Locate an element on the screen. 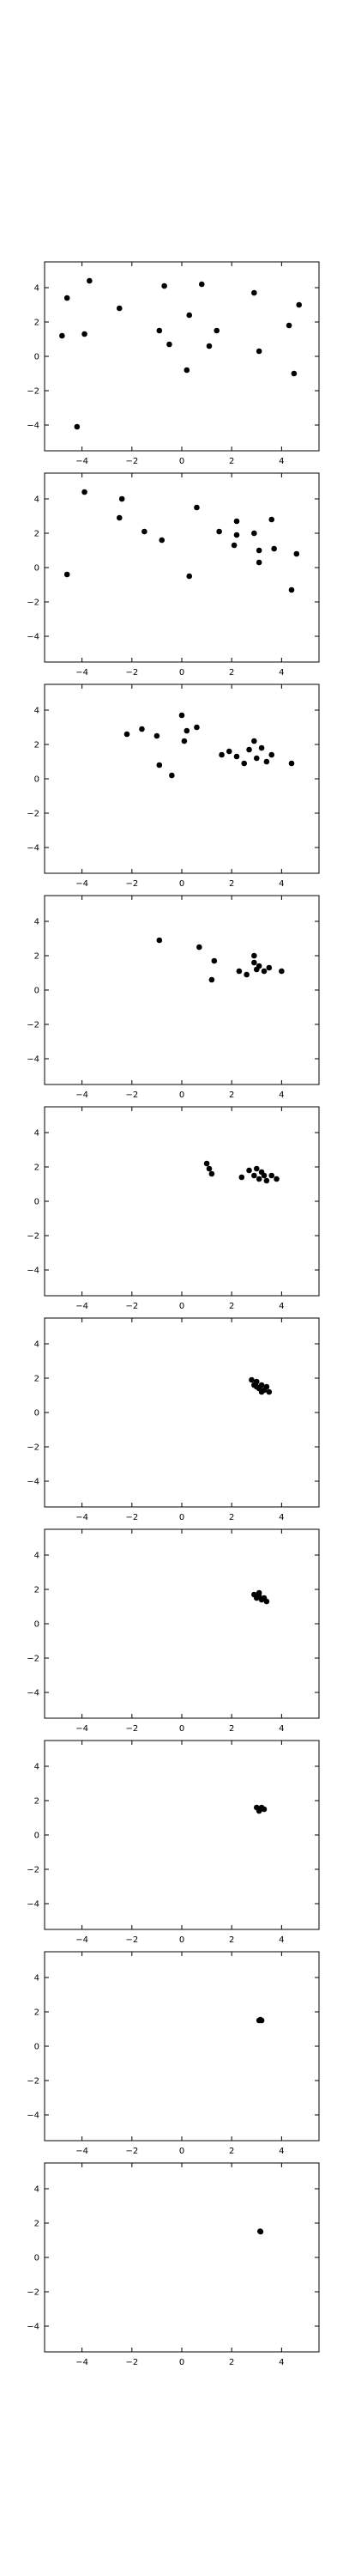 Image resolution: width=343 pixels, height=2576 pixels. panel-9: −4 −2 0 2 4 4 2 0 −2 −4 is located at coordinates (174, 2053).